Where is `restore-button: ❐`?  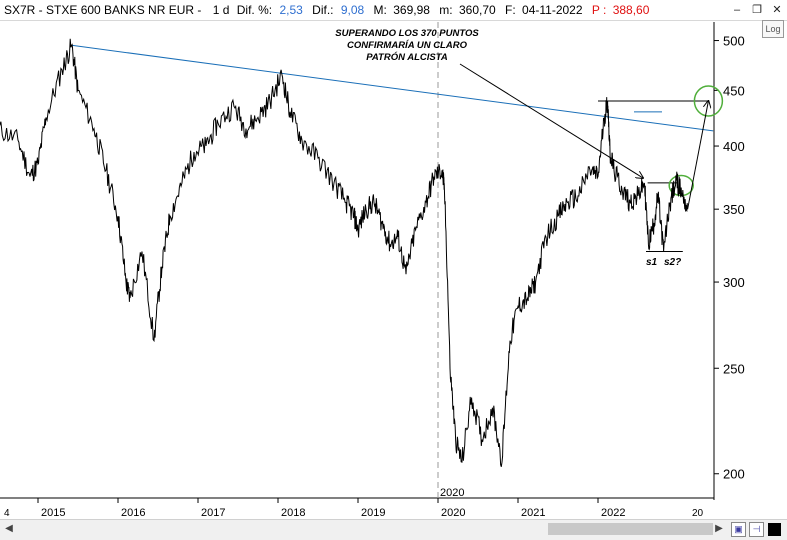
restore-button: ❐ is located at coordinates (757, 10).